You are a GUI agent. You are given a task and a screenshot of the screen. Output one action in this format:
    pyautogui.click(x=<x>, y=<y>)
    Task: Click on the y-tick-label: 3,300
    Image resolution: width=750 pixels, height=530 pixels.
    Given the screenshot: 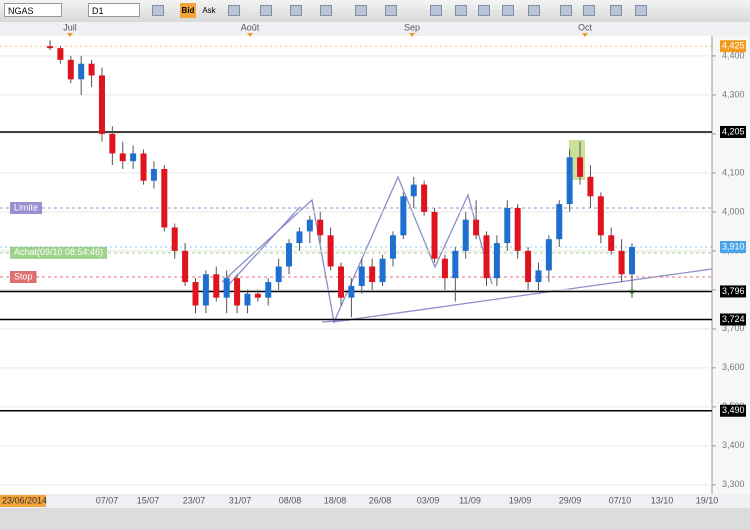 What is the action you would take?
    pyautogui.click(x=733, y=484)
    